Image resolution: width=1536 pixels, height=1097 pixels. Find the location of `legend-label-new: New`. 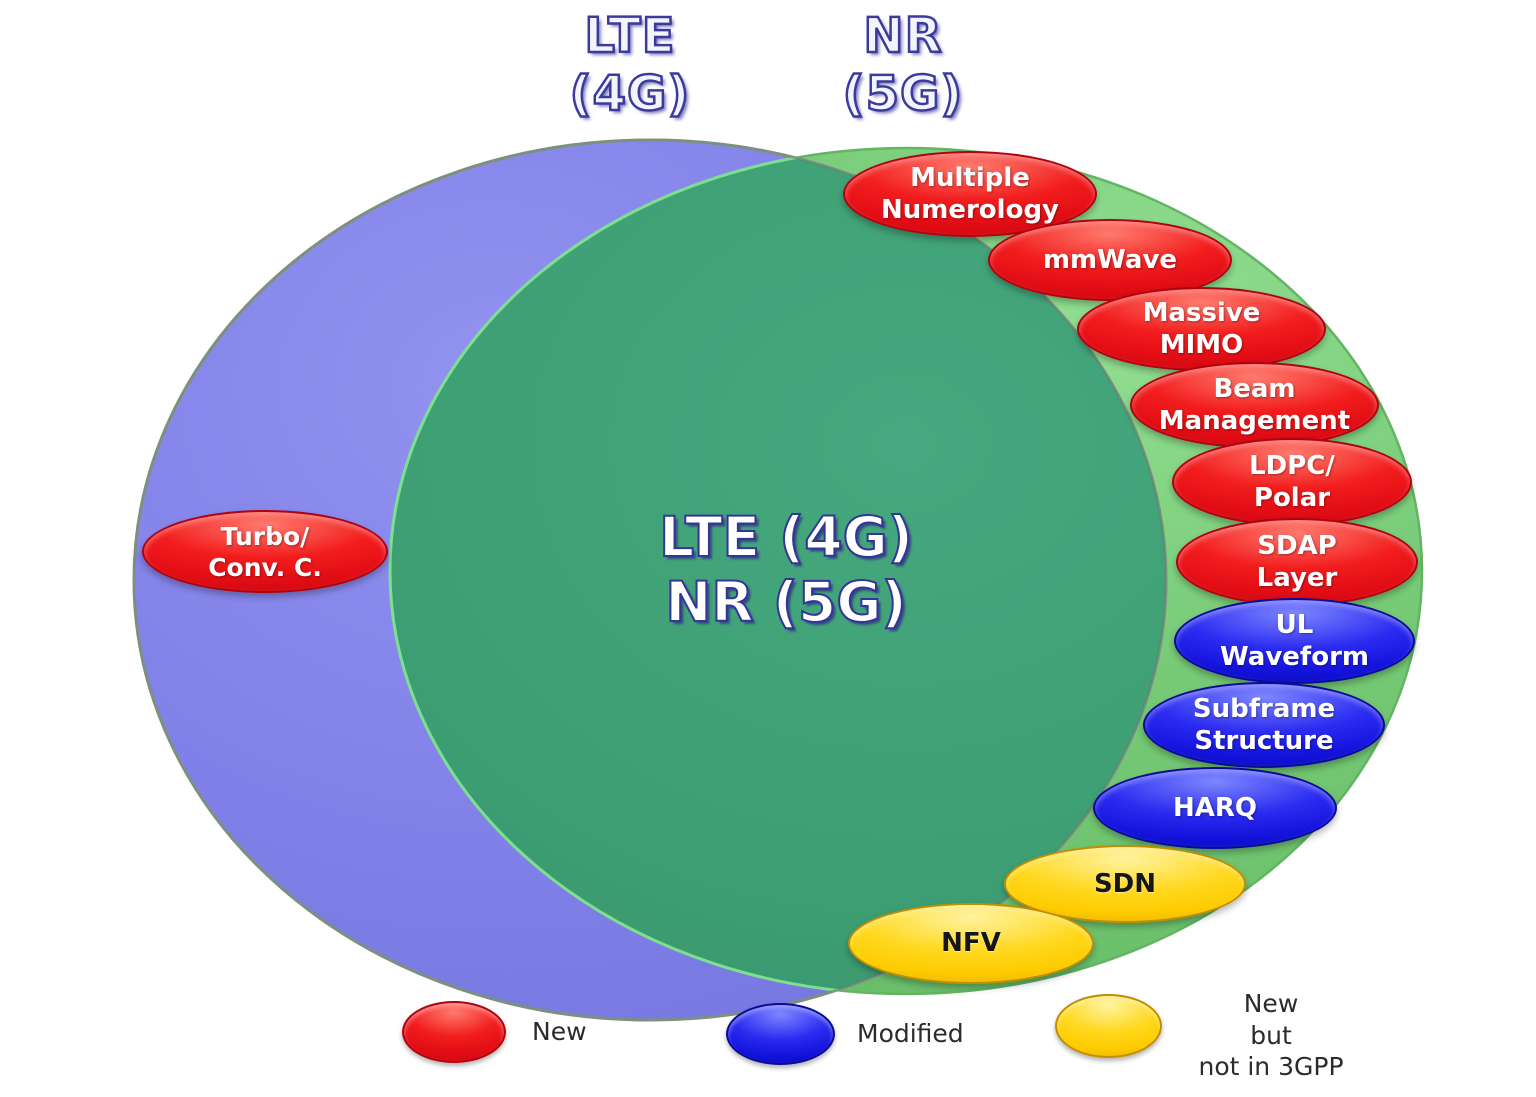

legend-label-new: New is located at coordinates (559, 1032).